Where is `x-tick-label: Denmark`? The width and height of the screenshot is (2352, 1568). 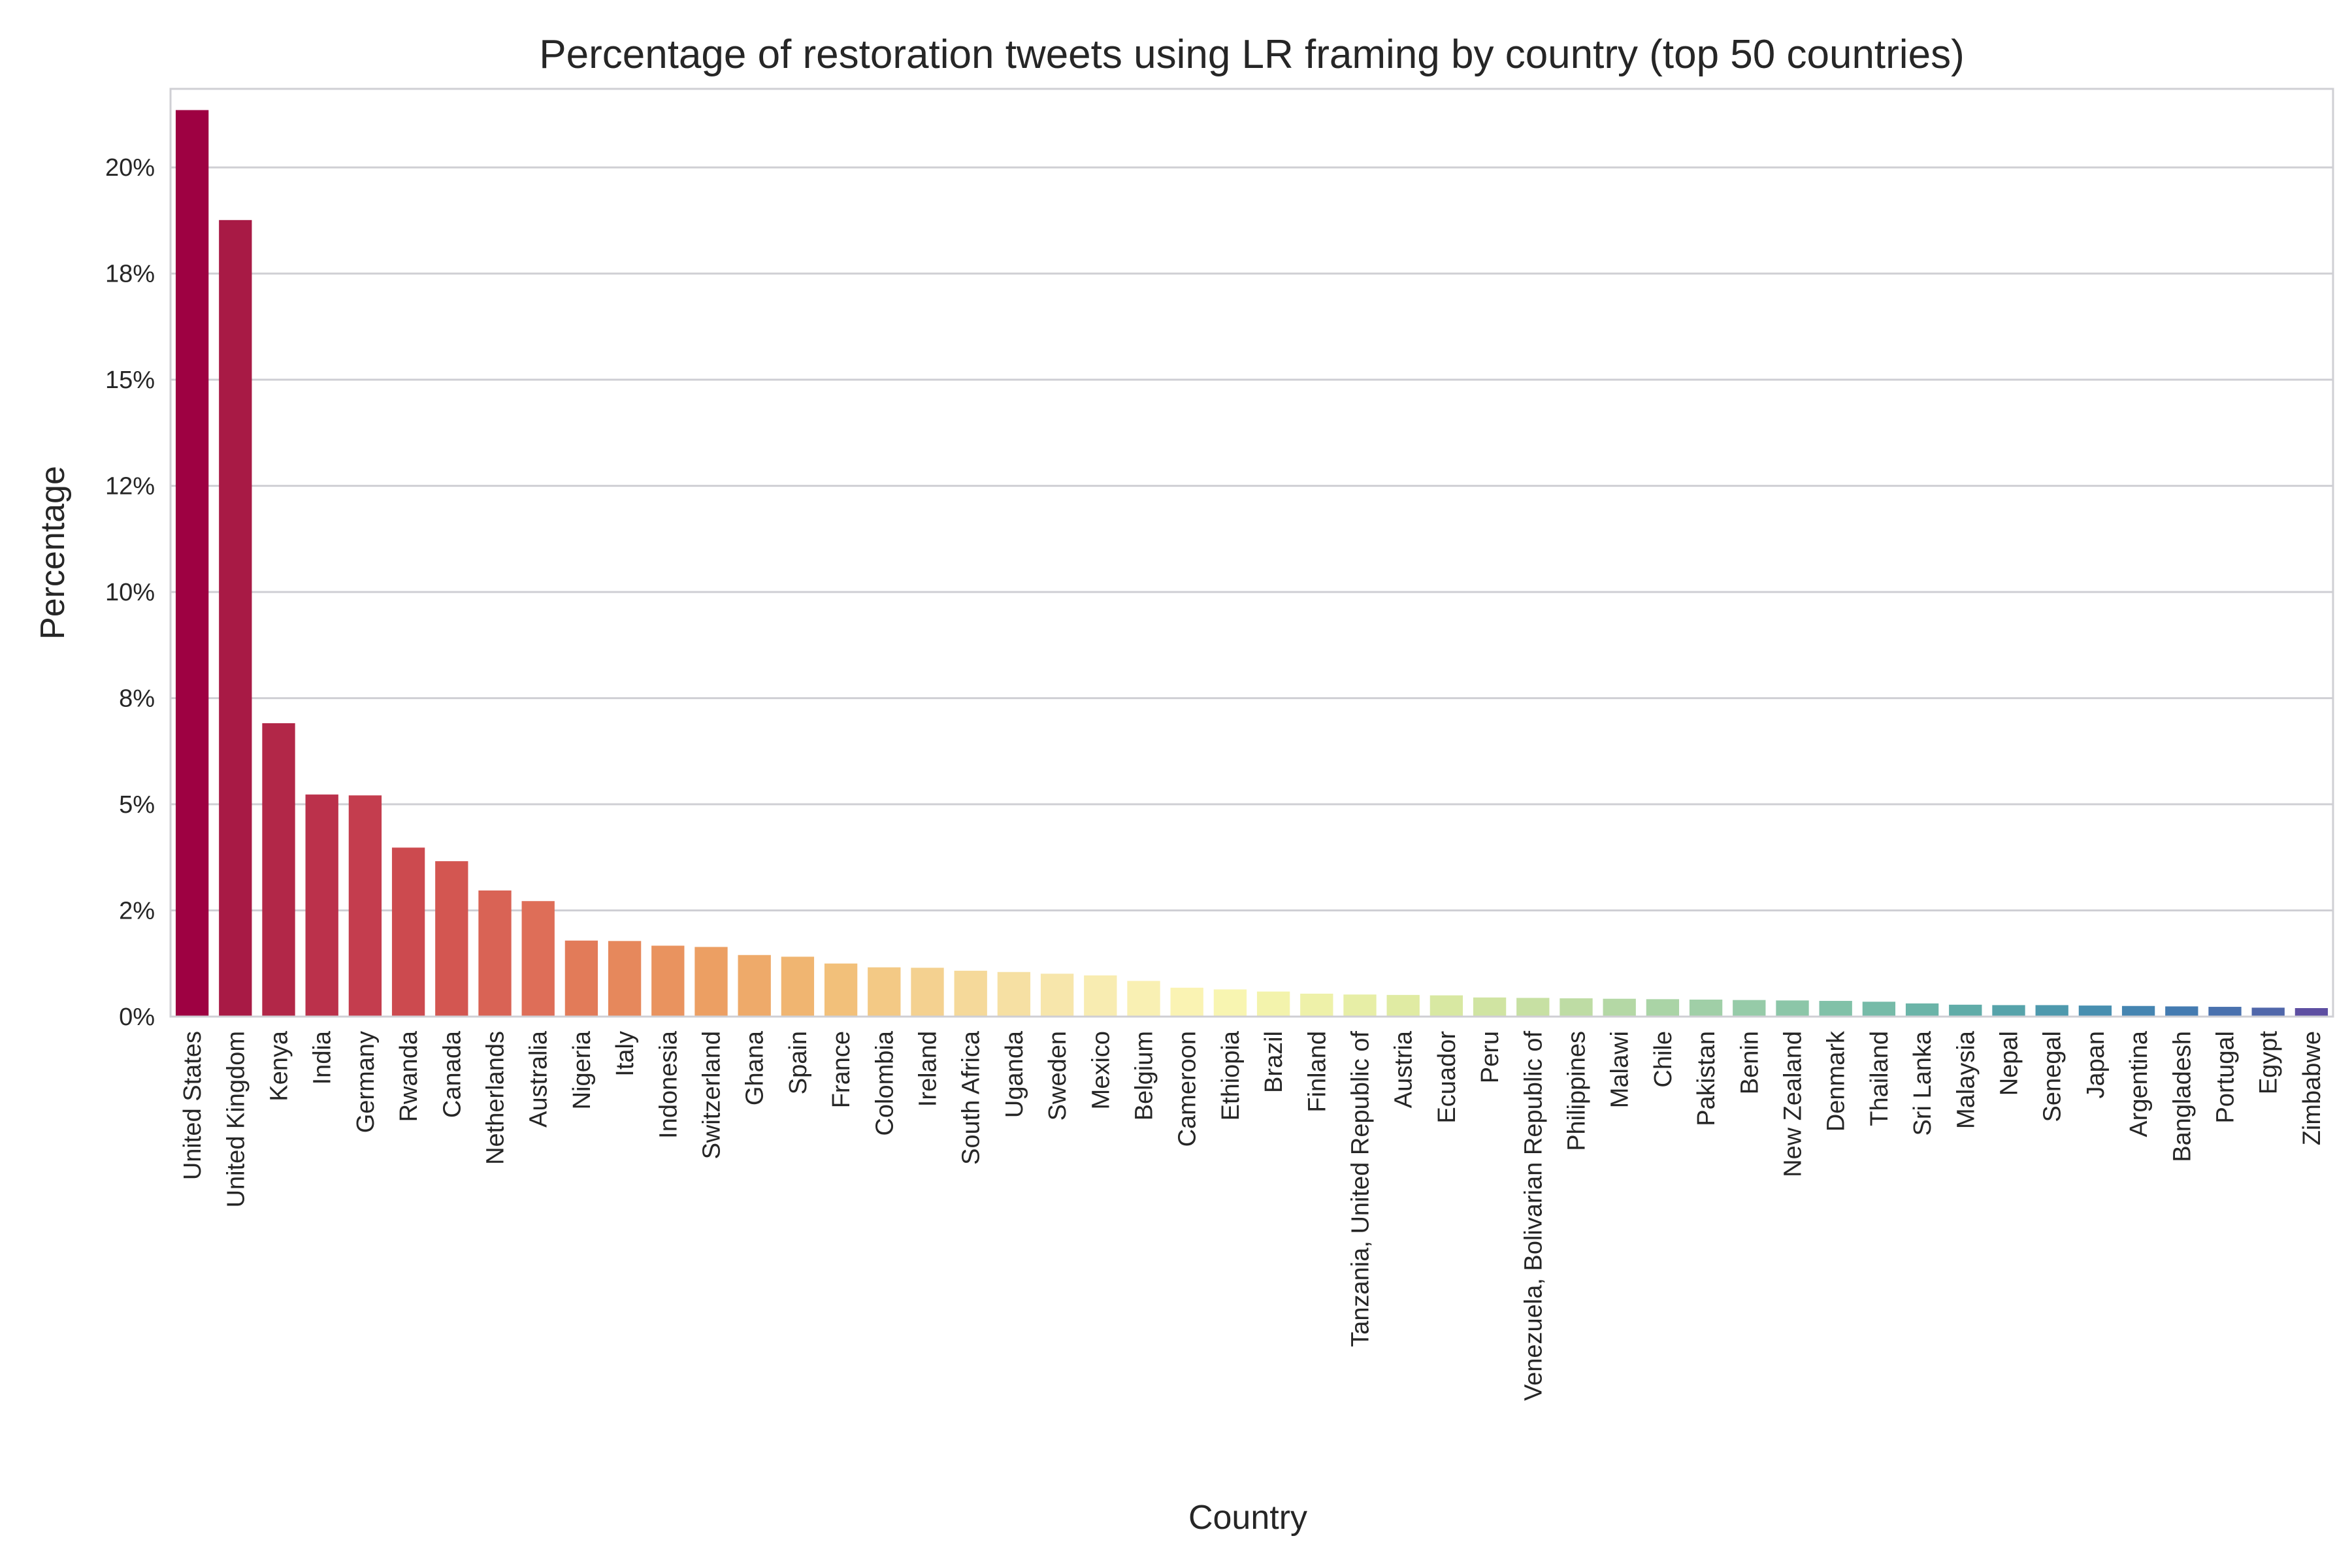 x-tick-label: Denmark is located at coordinates (1836, 1081).